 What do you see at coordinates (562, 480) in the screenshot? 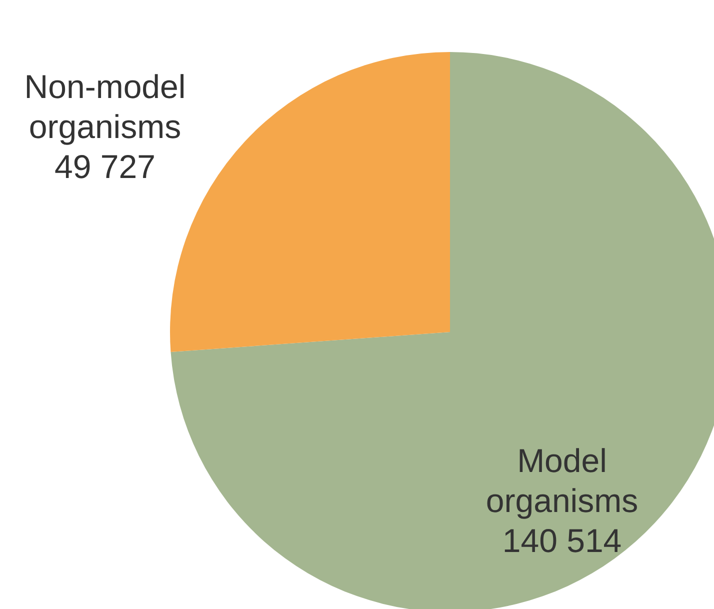
I see `slice-label: Model organisms` at bounding box center [562, 480].